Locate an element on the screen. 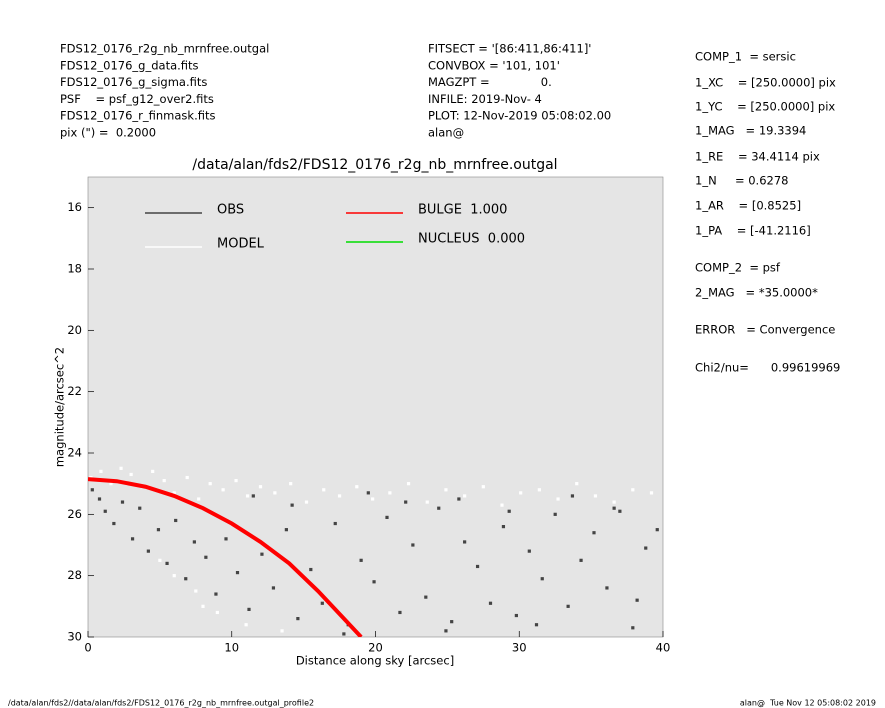 This screenshot has width=885, height=708. header-line: MAGZPT = 0. is located at coordinates (490, 82).